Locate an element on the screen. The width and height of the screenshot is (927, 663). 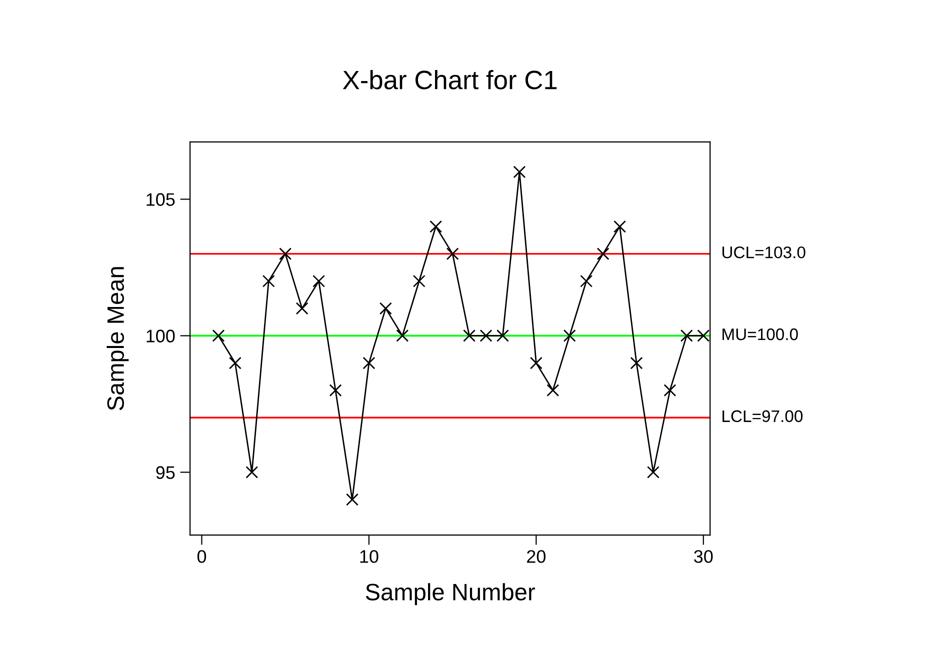
x-tick-label: 30 is located at coordinates (703, 556).